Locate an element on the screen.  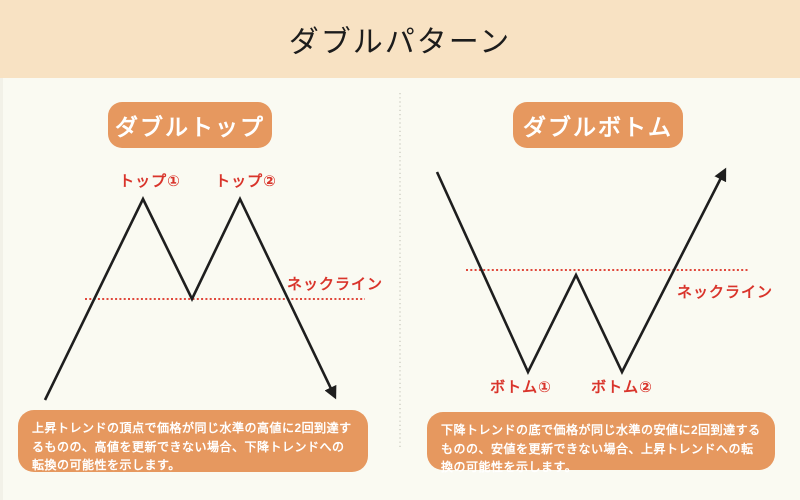
double-top-badge: ダブルトップ is located at coordinates (190, 125).